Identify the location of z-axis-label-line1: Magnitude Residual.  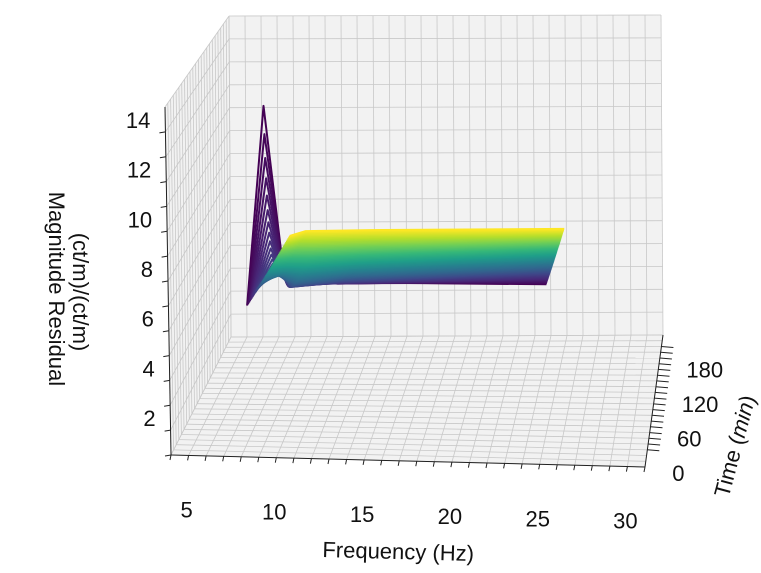
(56, 289).